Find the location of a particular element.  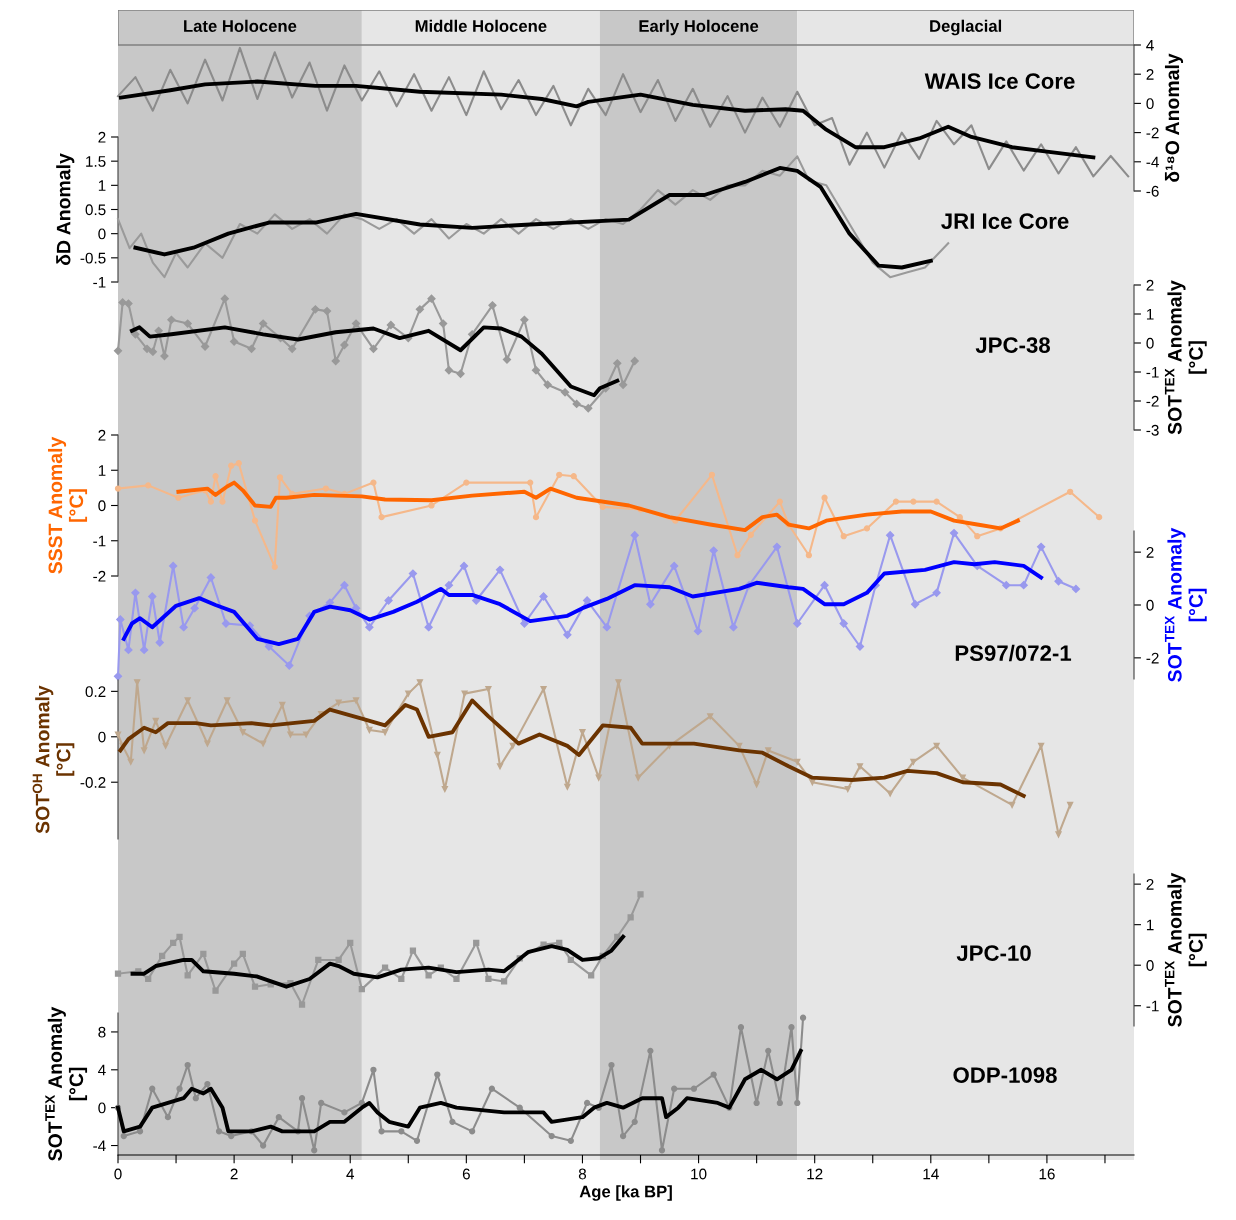

y-tick-label: 8 is located at coordinates (102, 1032).